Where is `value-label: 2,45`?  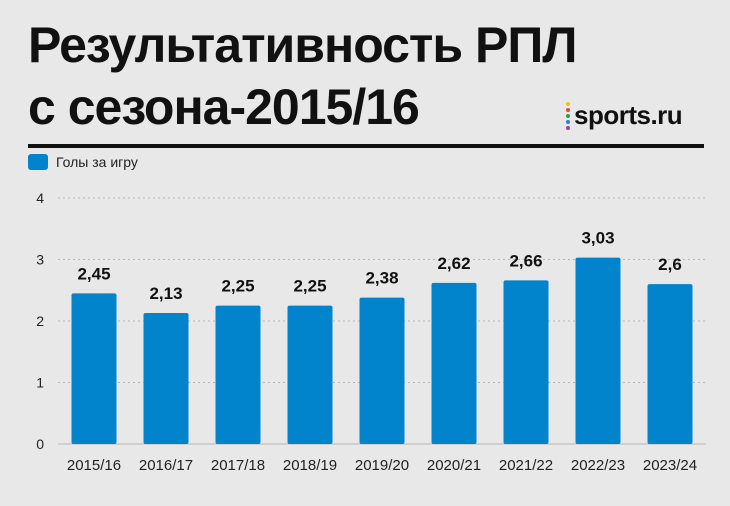 value-label: 2,45 is located at coordinates (93, 273).